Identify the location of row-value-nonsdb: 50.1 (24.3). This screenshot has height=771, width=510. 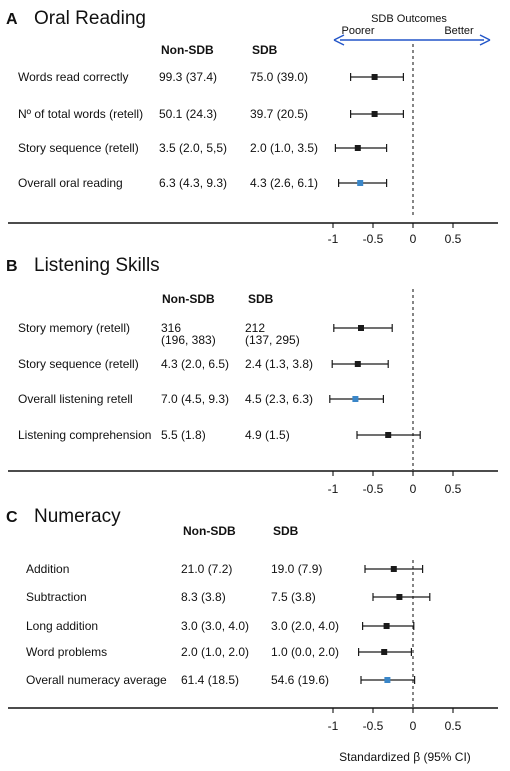
(188, 114).